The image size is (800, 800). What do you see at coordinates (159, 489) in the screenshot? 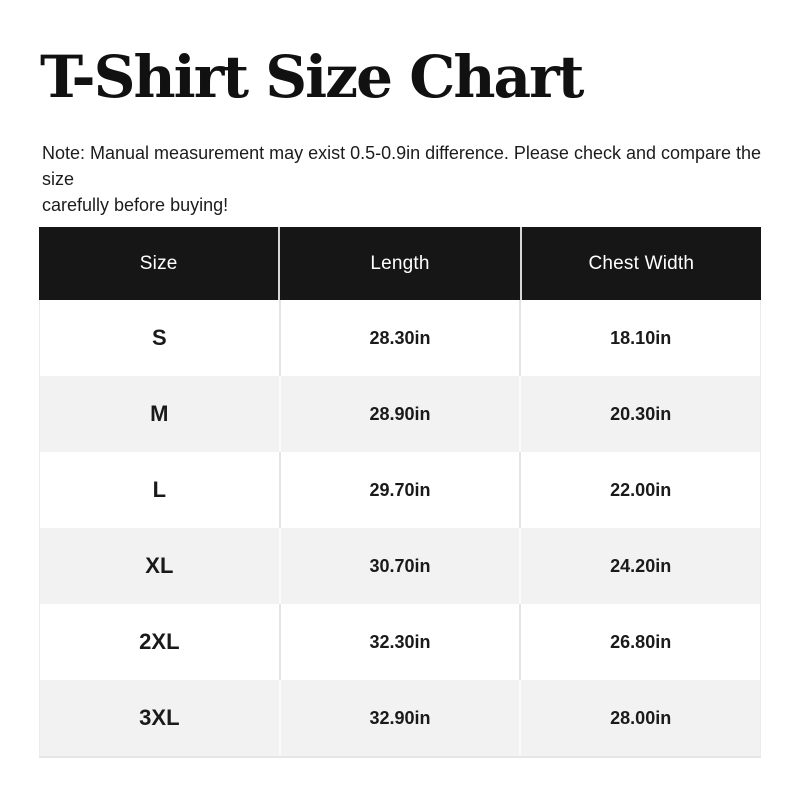
I see `size-cell: L` at bounding box center [159, 489].